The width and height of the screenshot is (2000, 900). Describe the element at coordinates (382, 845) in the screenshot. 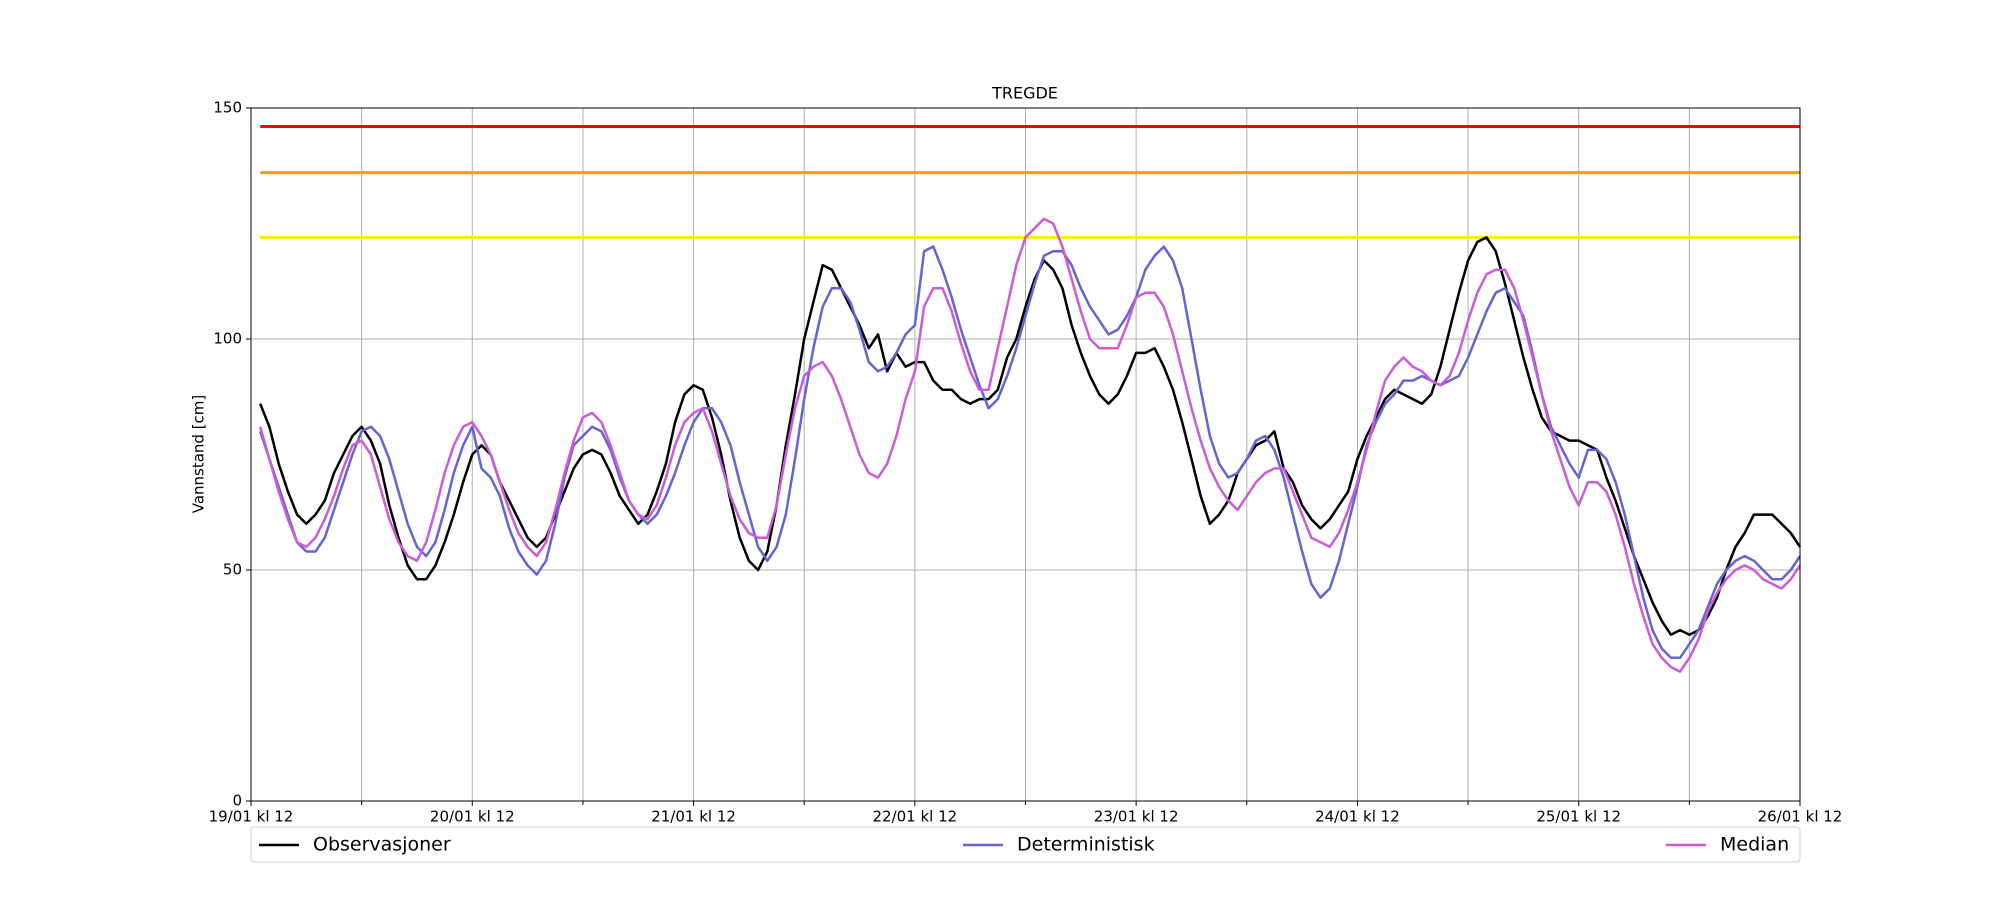

I see `legend-label: Observasjoner` at that location.